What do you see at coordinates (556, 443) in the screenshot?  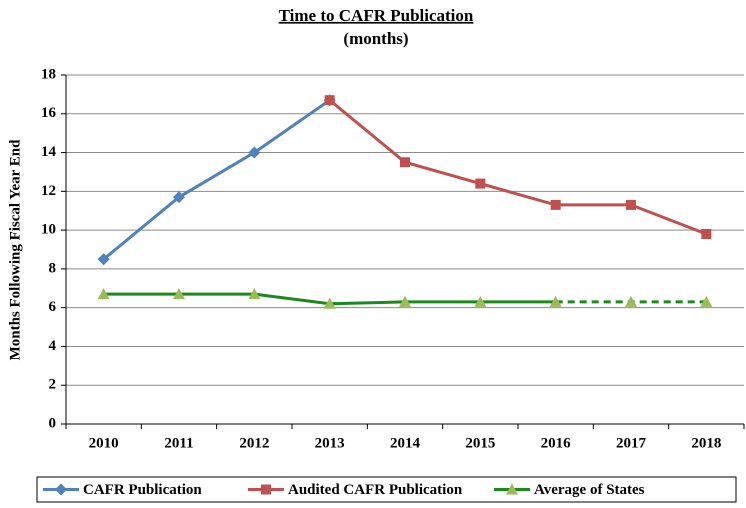 I see `x-tick-label: 2016` at bounding box center [556, 443].